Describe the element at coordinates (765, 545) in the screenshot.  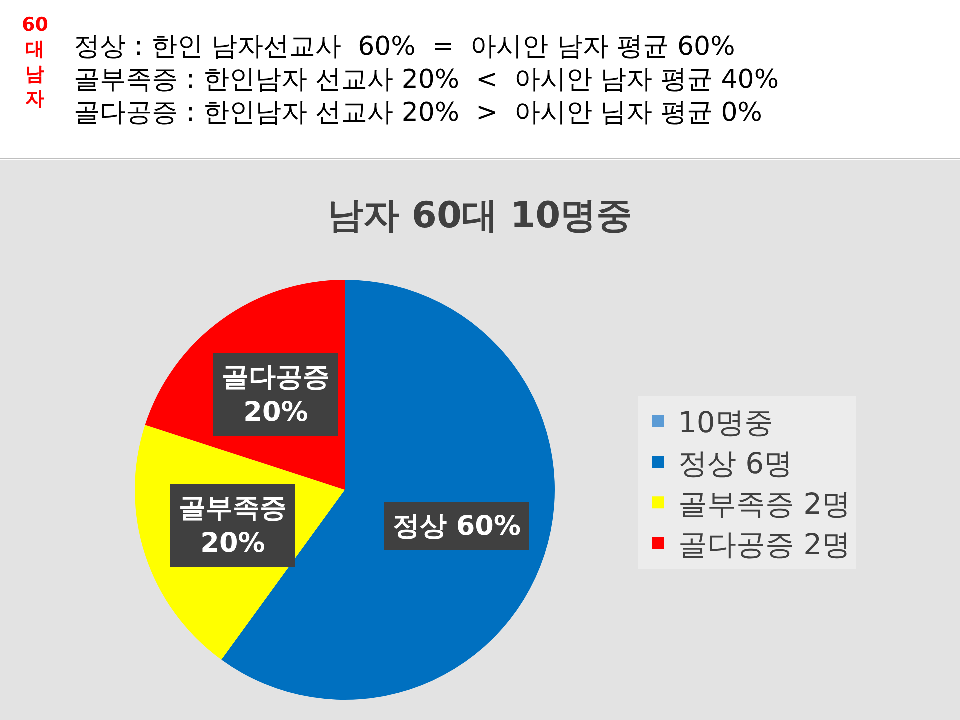
I see `legend-label: 골다공증 2명` at that location.